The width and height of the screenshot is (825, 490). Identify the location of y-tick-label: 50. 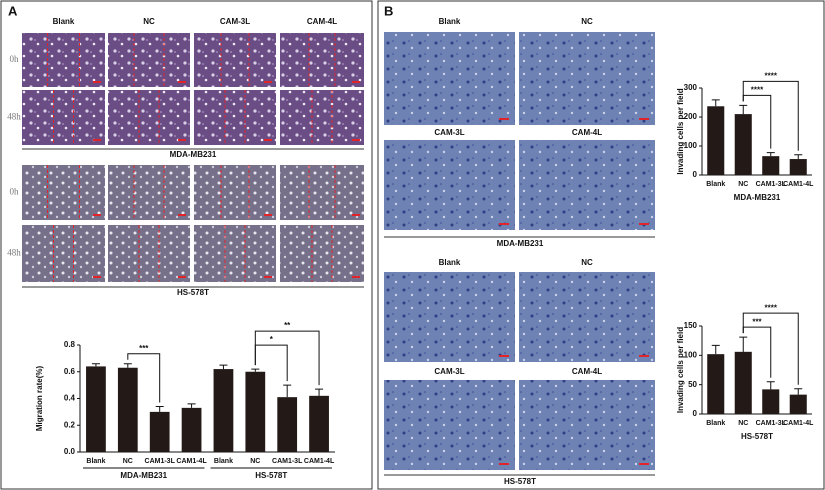
(692, 384).